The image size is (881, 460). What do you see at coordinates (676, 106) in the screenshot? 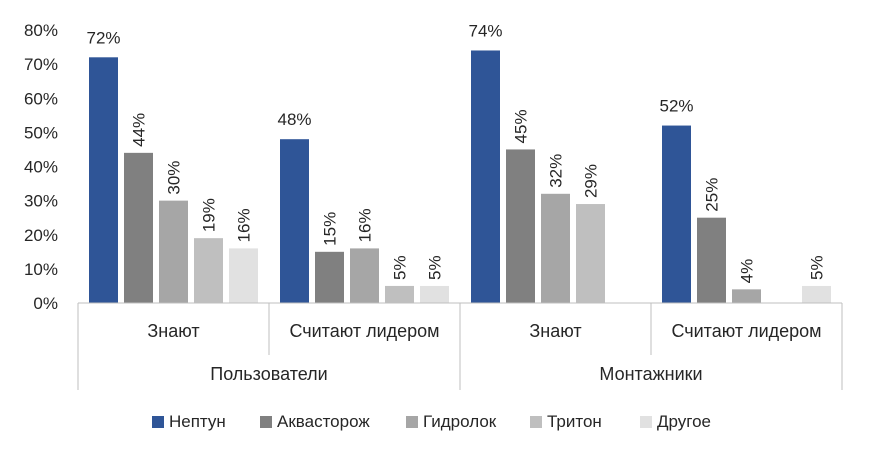
I see `data-label: 52%` at bounding box center [676, 106].